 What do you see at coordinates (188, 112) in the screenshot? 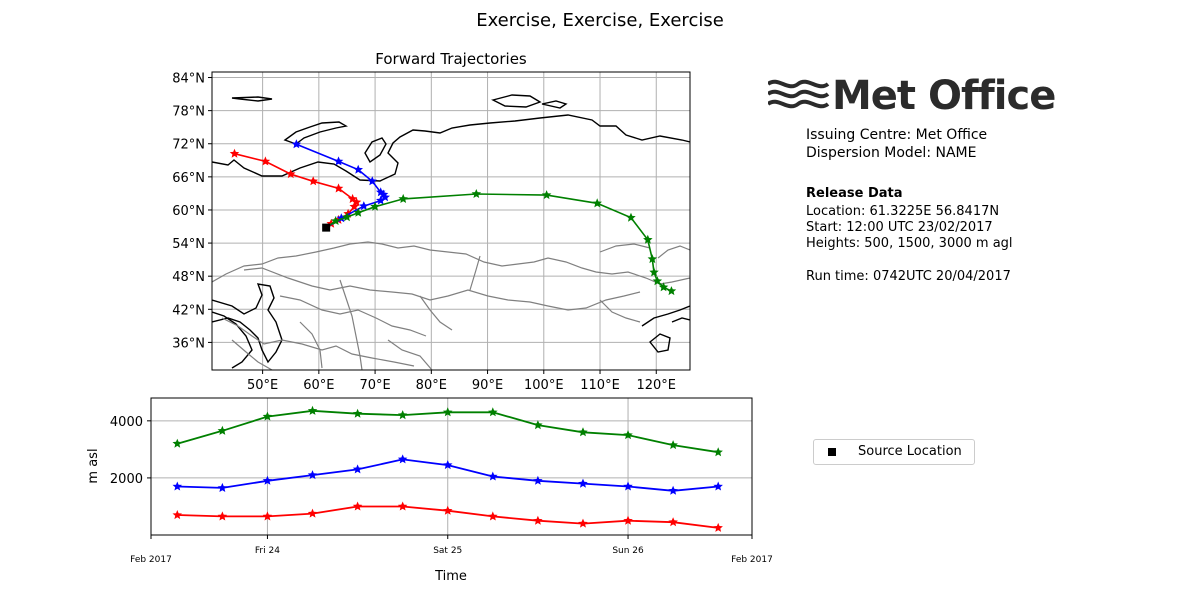
I see `map-ytick-label: 78°N` at bounding box center [188, 112].